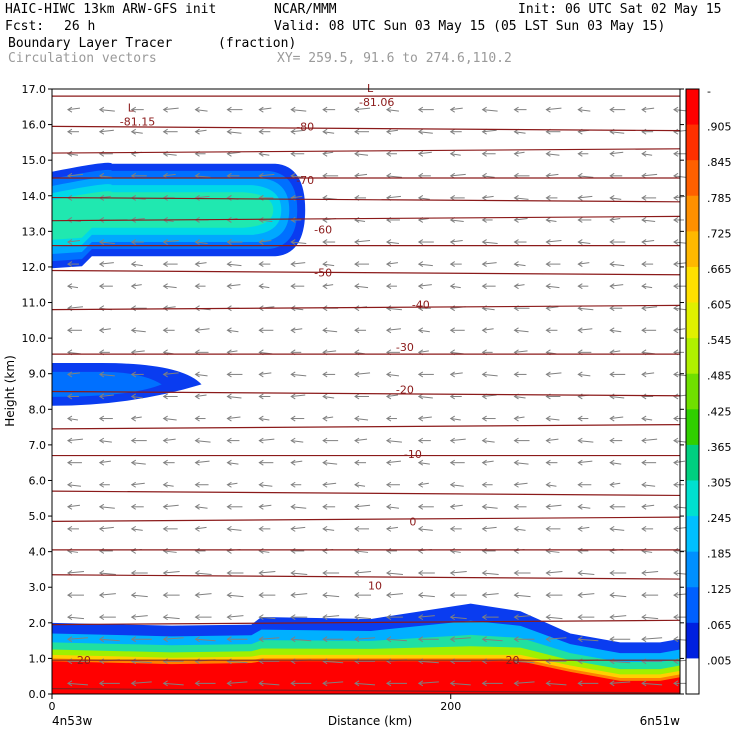 The height and width of the screenshot is (740, 740). Describe the element at coordinates (366, 691) in the screenshot. I see `isotherm-line` at that location.